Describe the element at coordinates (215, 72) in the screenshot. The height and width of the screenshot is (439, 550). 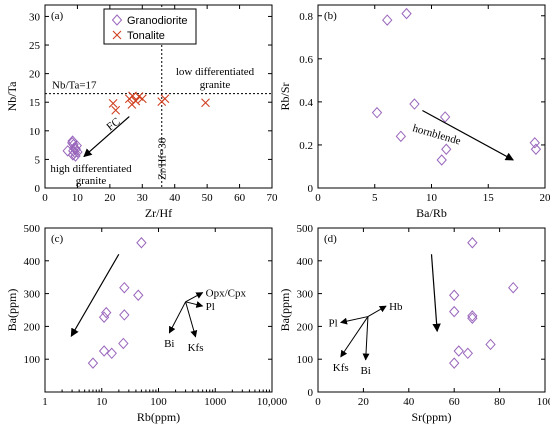
I see `annot-low-diff-1: low differentiated` at that location.